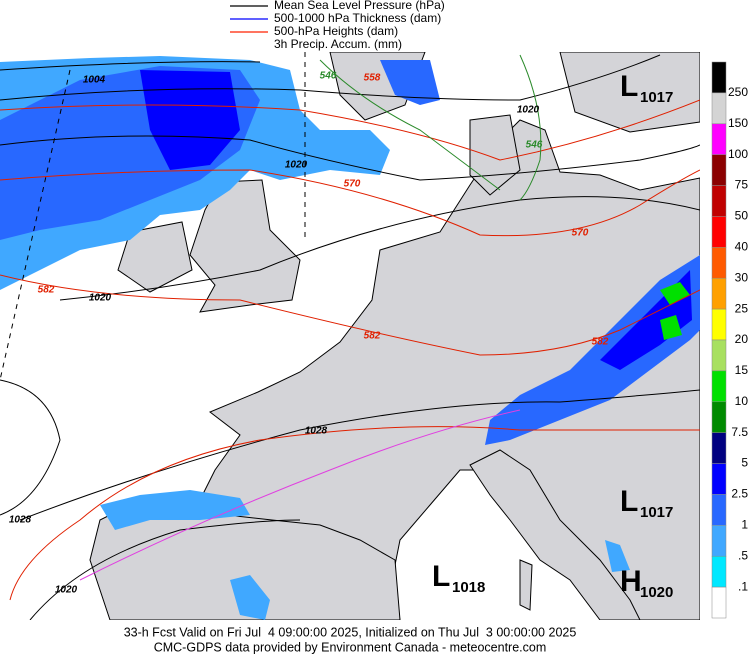  I want to click on colorbar-label: .1, so click(743, 586).